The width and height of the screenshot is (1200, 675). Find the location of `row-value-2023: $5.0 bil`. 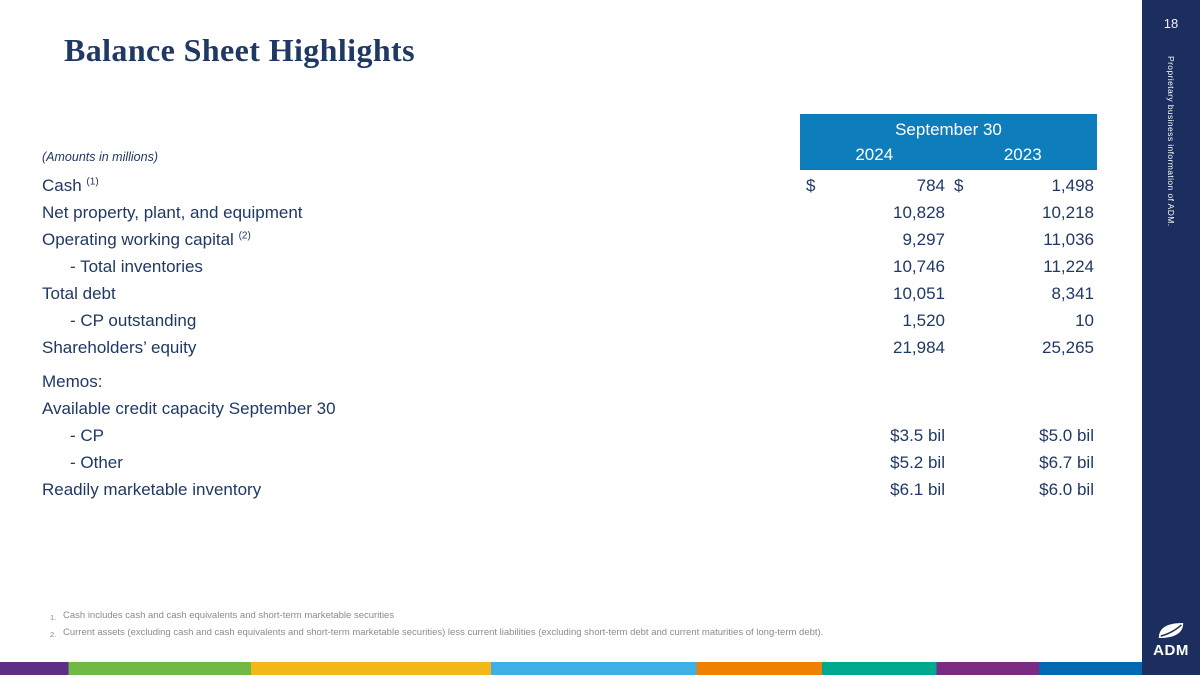

row-value-2023: $5.0 bil is located at coordinates (1022, 436).